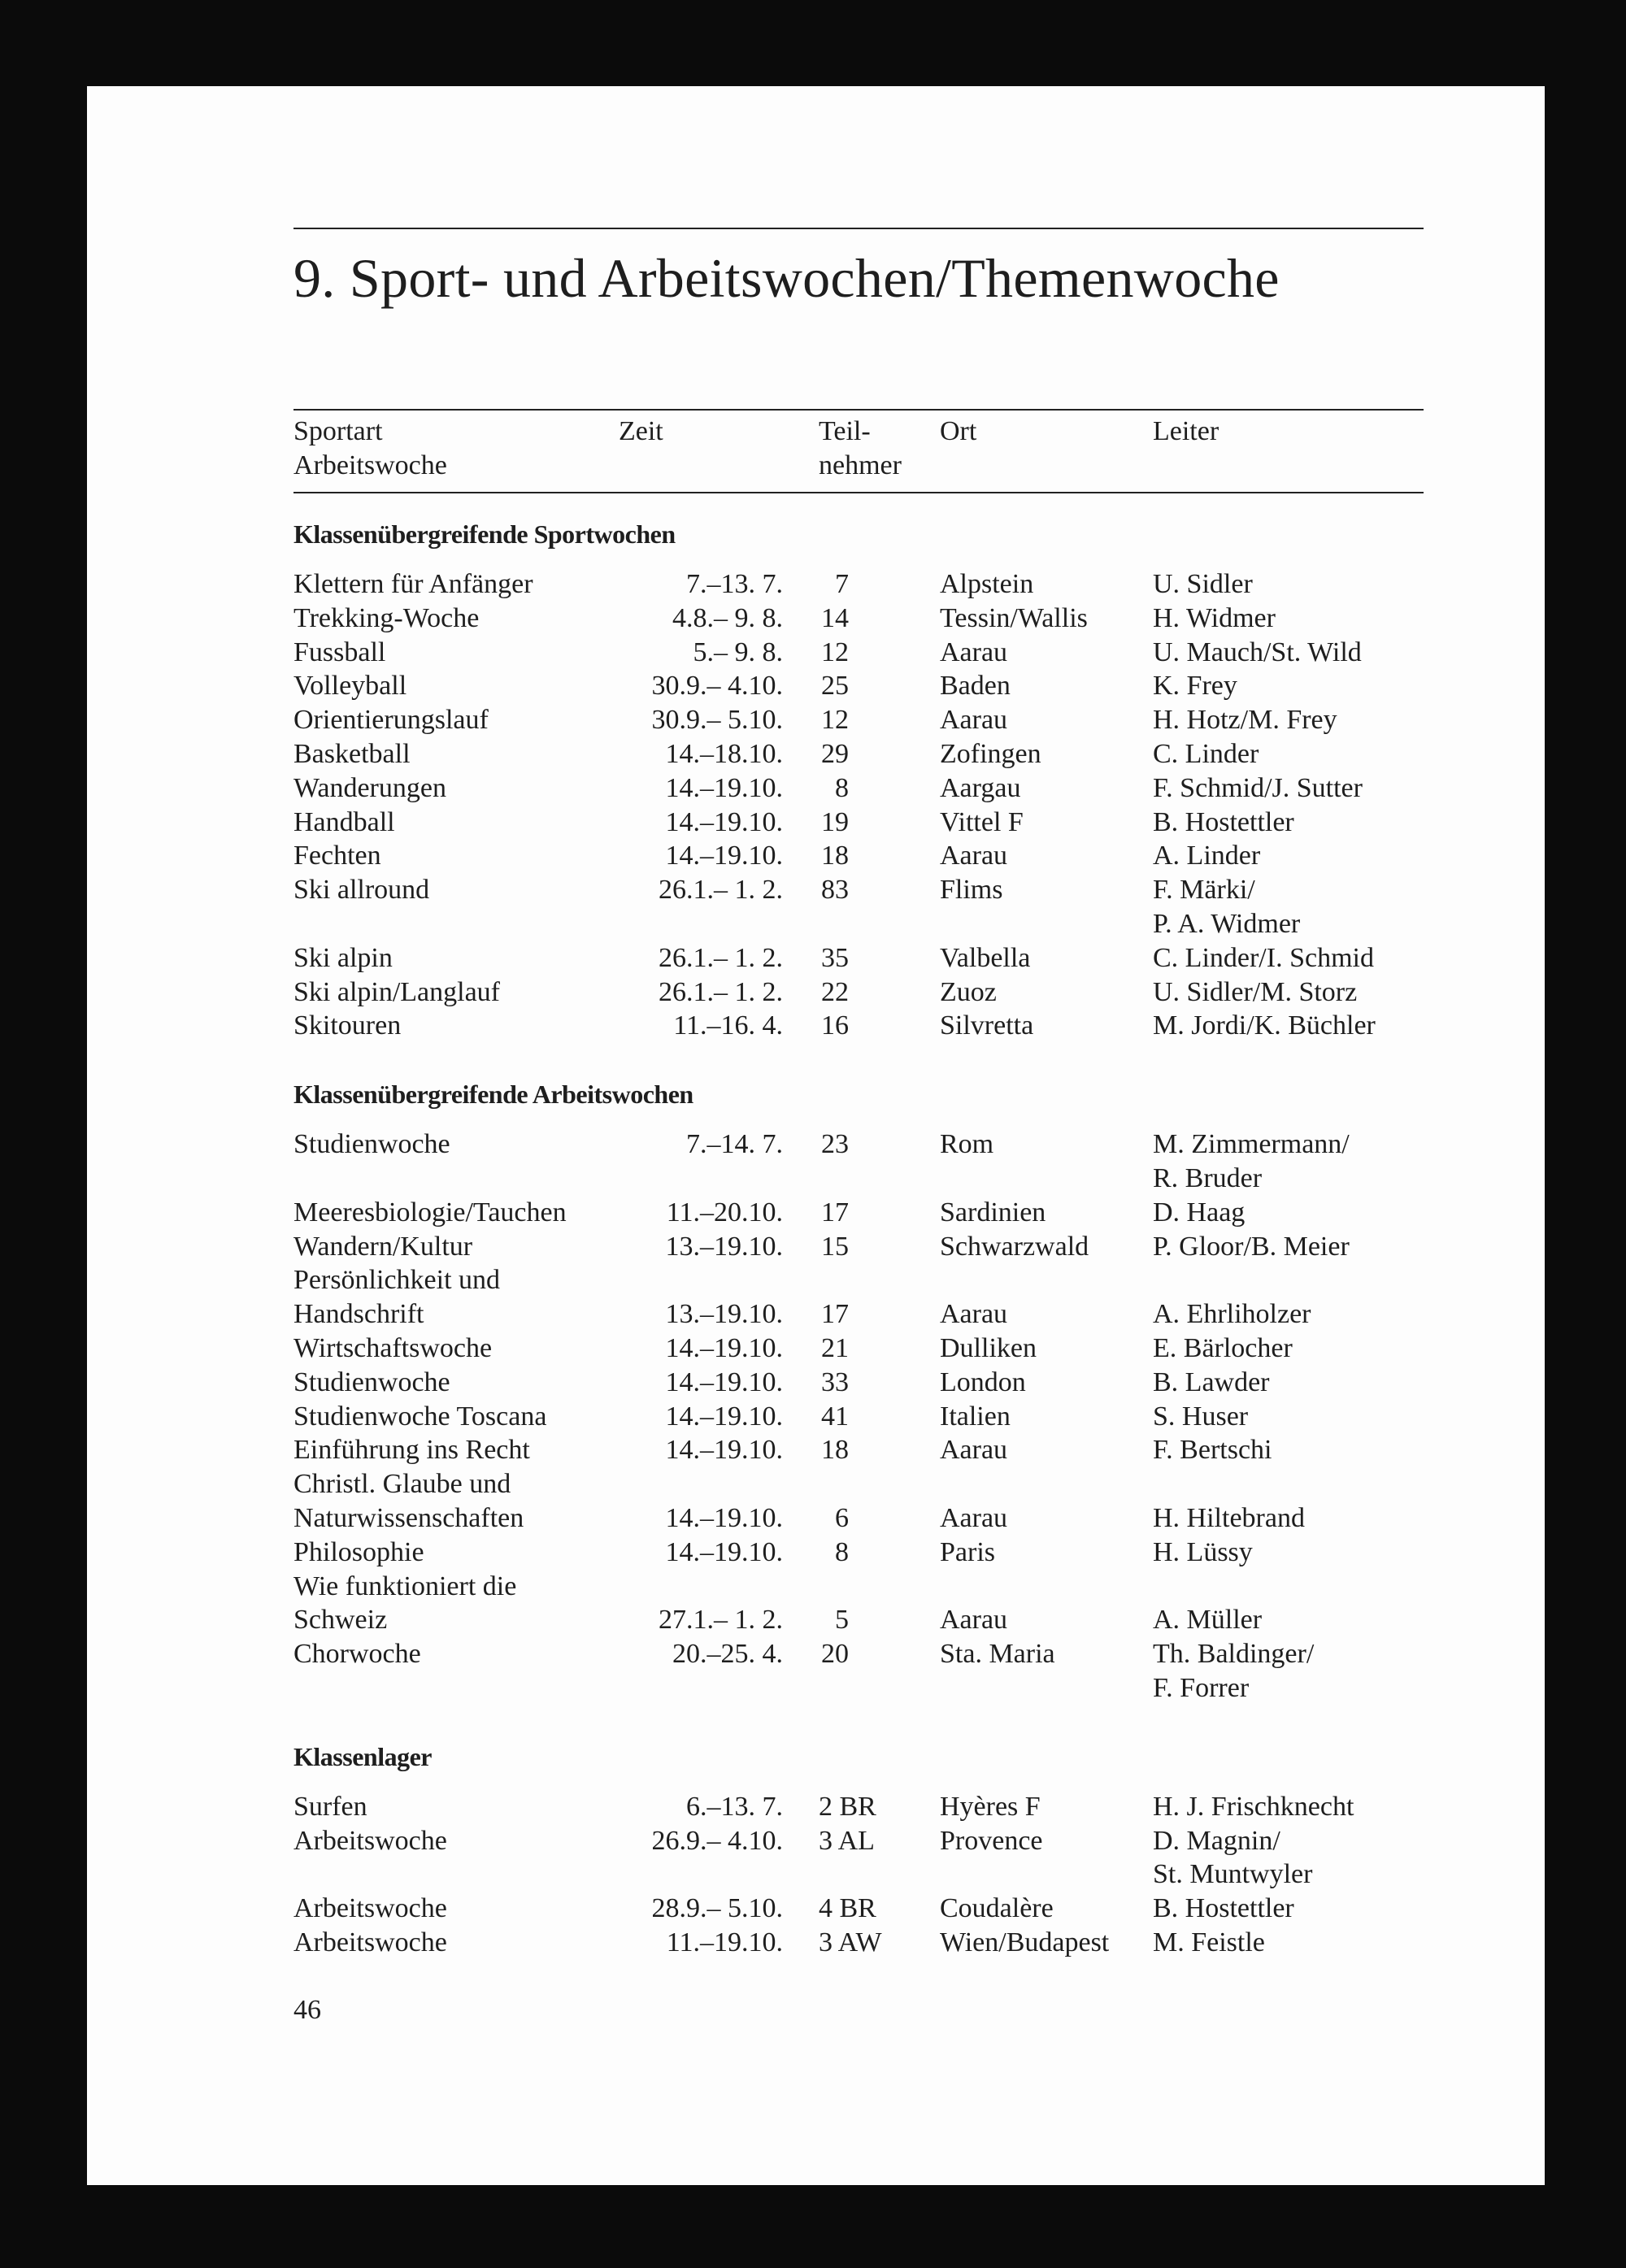 The height and width of the screenshot is (2268, 1626). I want to click on sportart-line: Volleyball, so click(350, 686).